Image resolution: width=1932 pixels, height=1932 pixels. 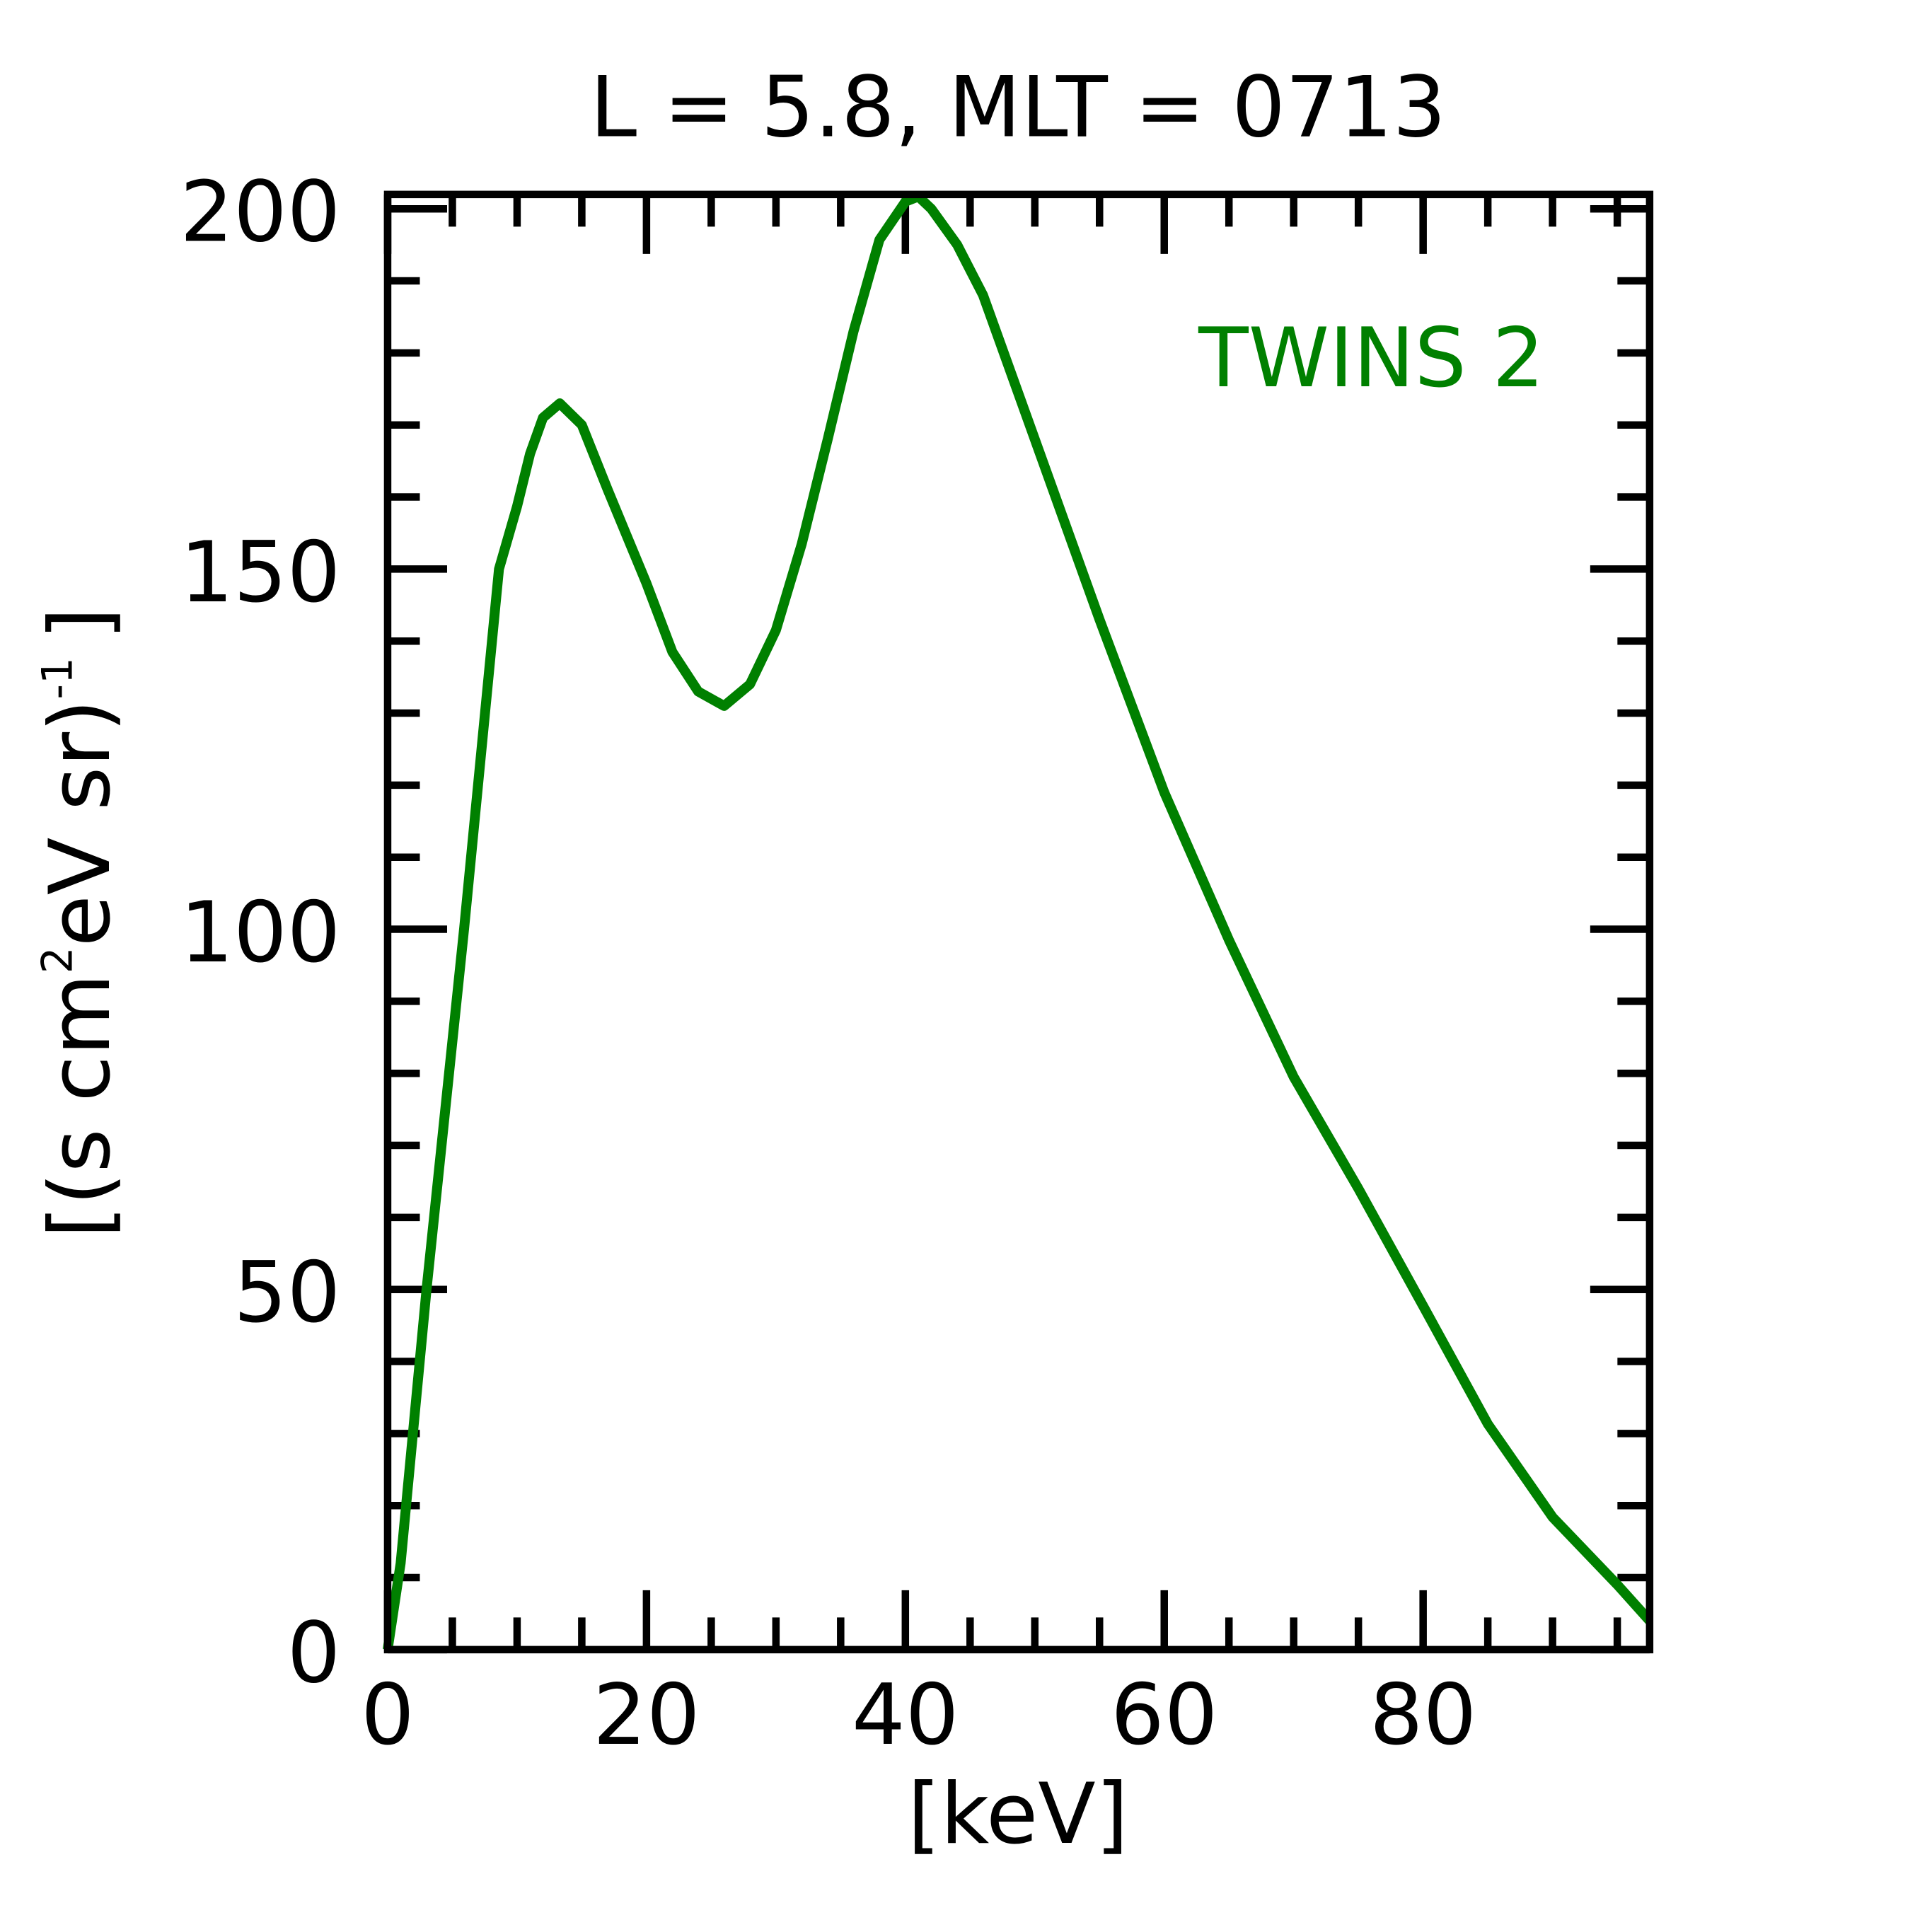 I want to click on y-tick-label: 50, so click(x=286, y=1293).